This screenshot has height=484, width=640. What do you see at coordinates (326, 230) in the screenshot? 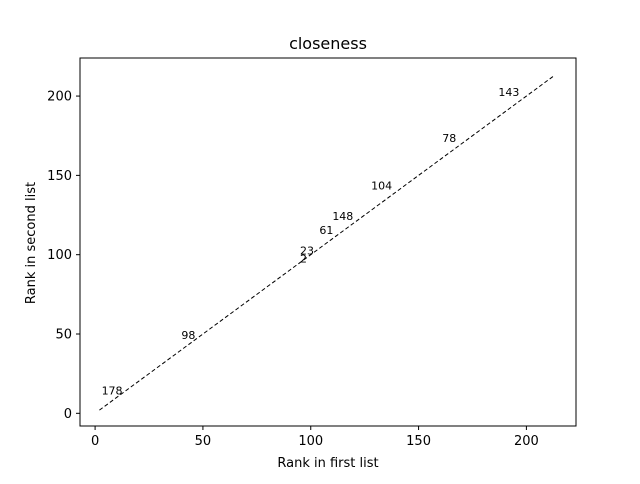
I see `point-label-61: 61` at bounding box center [326, 230].